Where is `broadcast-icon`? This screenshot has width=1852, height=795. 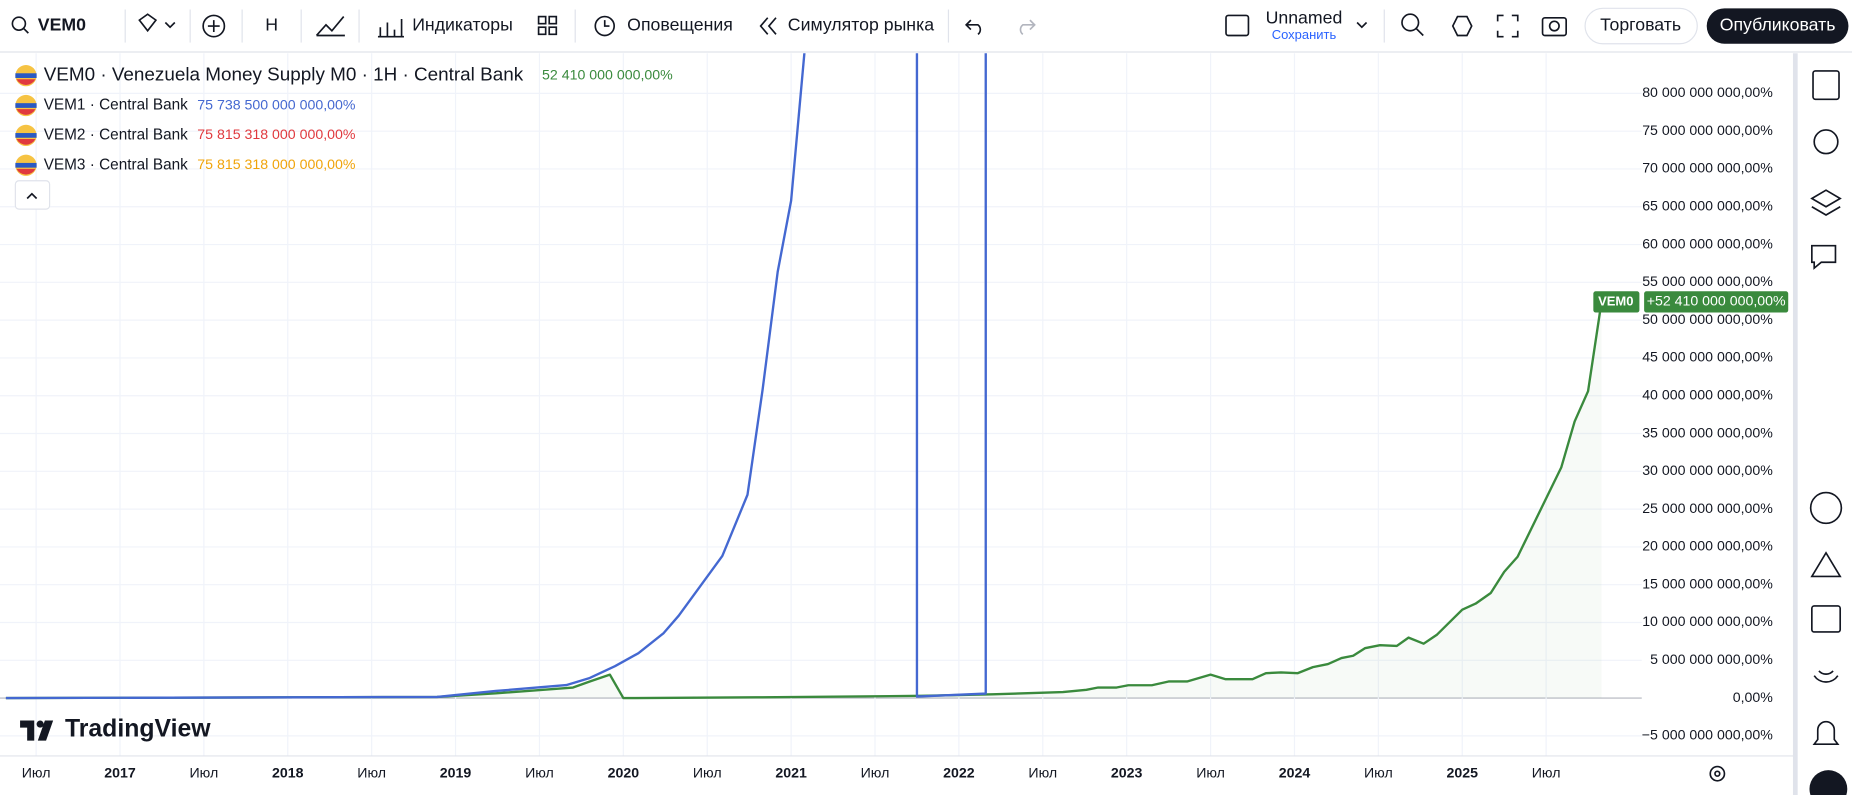 broadcast-icon is located at coordinates (1826, 676).